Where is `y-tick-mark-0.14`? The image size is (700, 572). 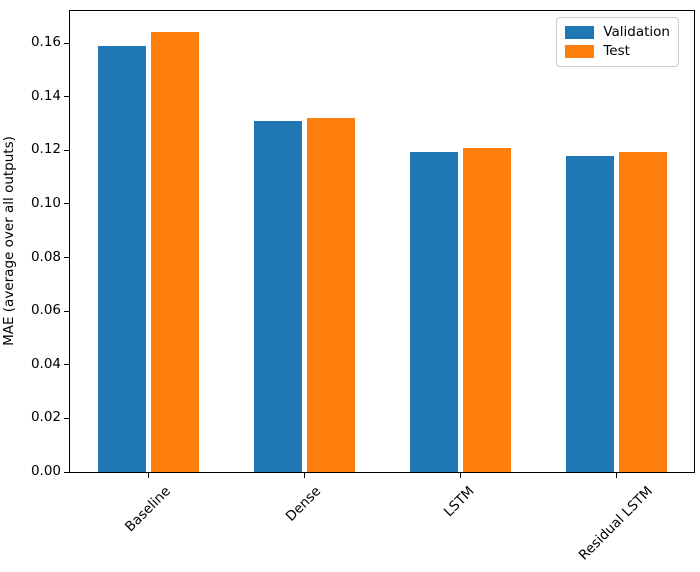
y-tick-mark-0.14 is located at coordinates (66, 97).